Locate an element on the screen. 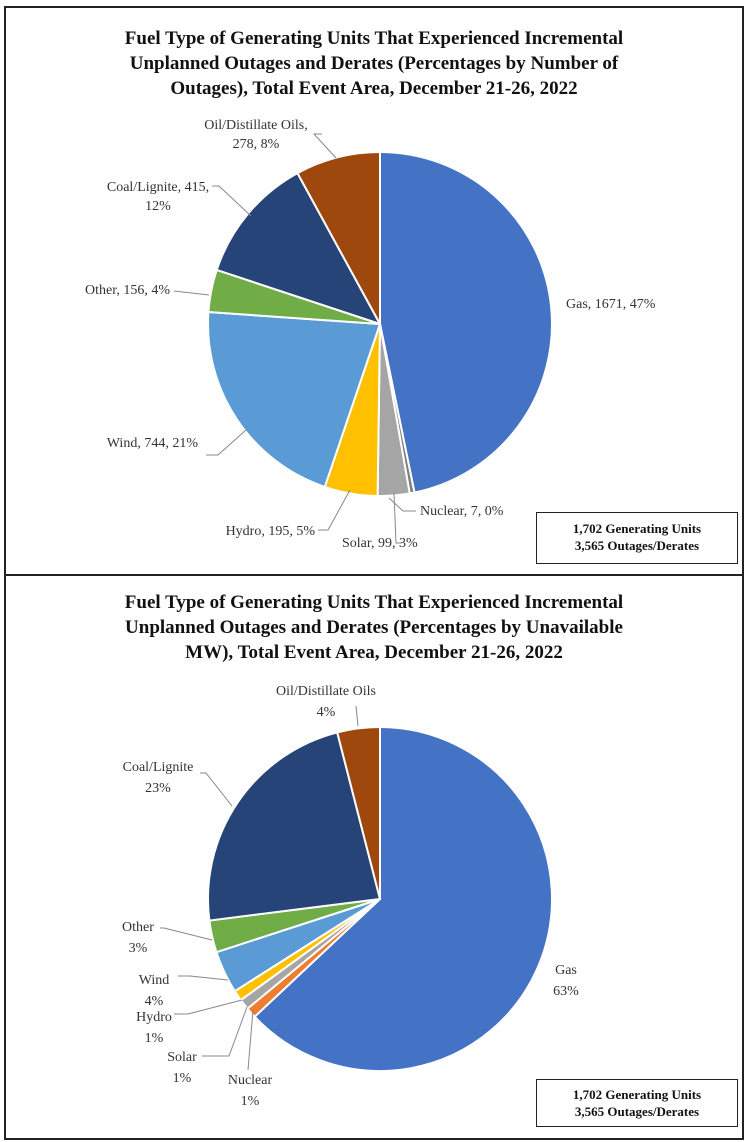 The image size is (748, 1142). data-label-wind: Wind, 744, 21% is located at coordinates (153, 443).